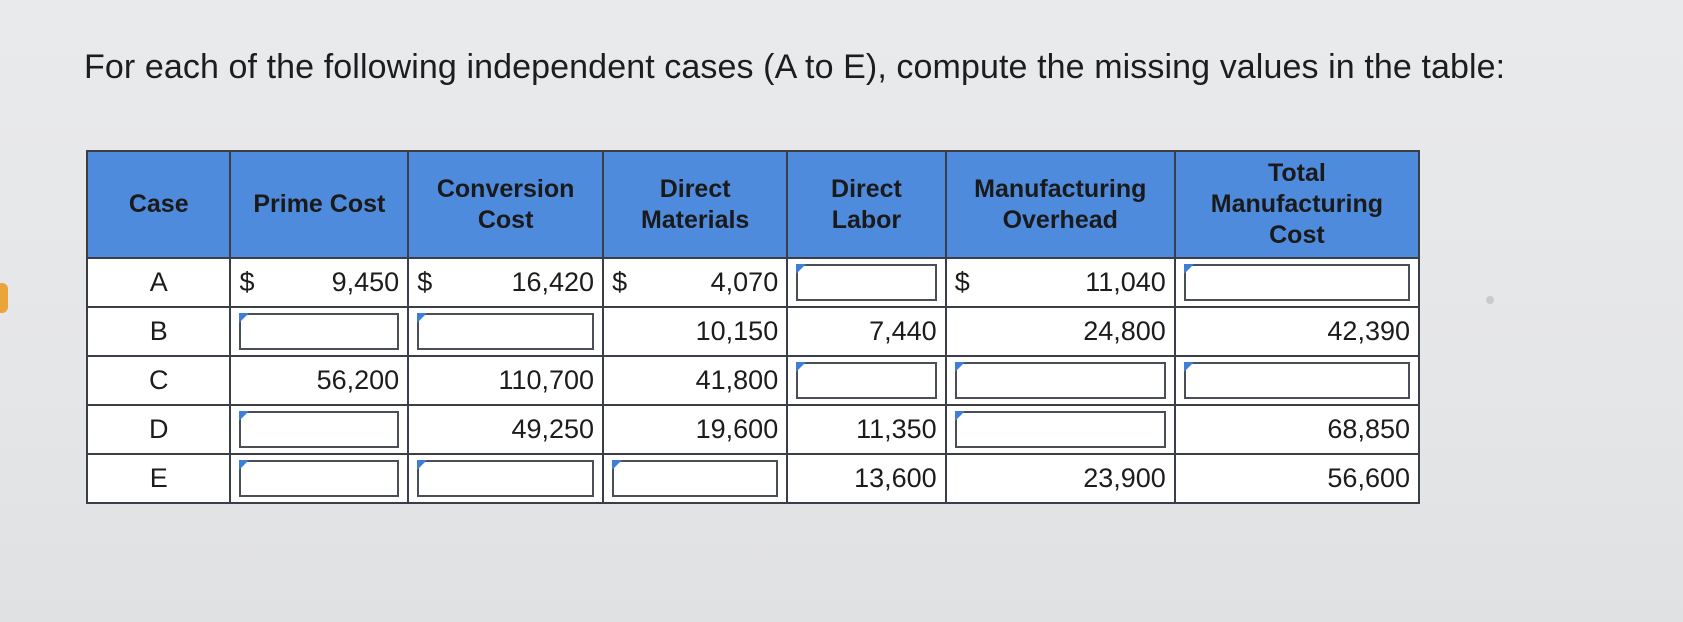 The width and height of the screenshot is (1683, 622). I want to click on cell-value: 9,450, so click(365, 282).